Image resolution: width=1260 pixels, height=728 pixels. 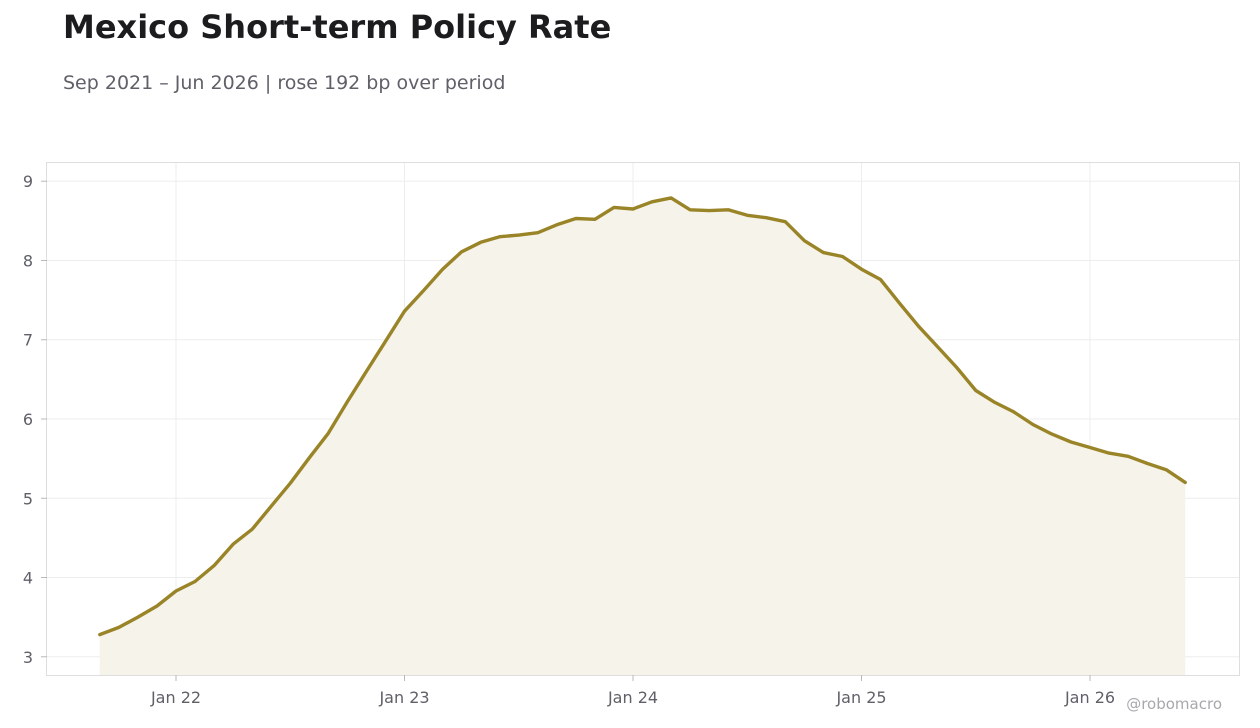 I want to click on x-tick-label: Jan 24, so click(x=632, y=697).